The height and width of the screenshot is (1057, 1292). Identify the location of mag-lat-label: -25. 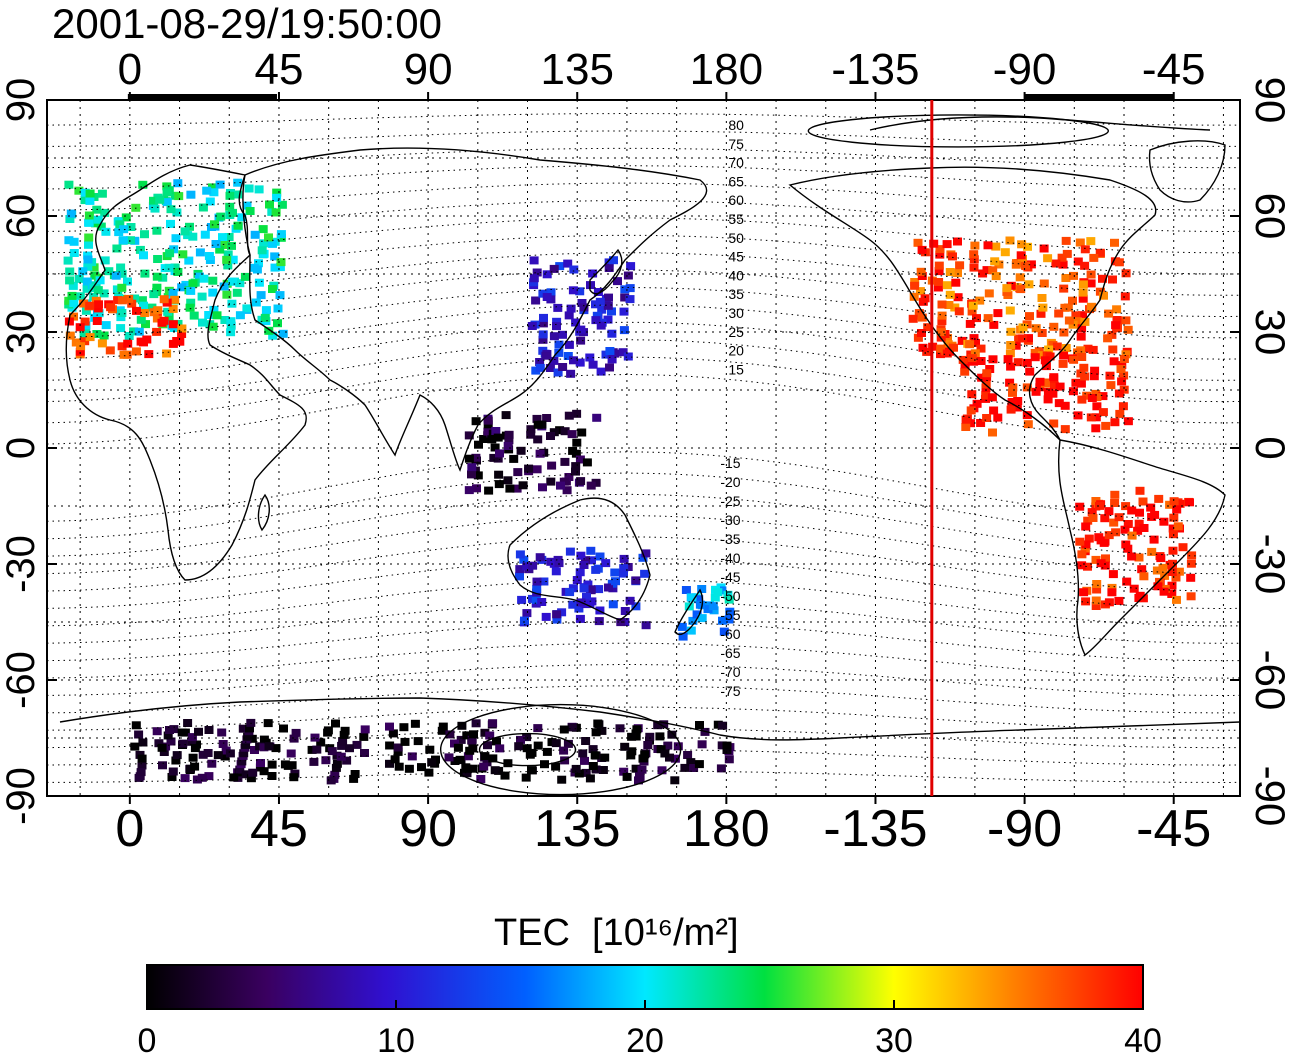
(730, 501).